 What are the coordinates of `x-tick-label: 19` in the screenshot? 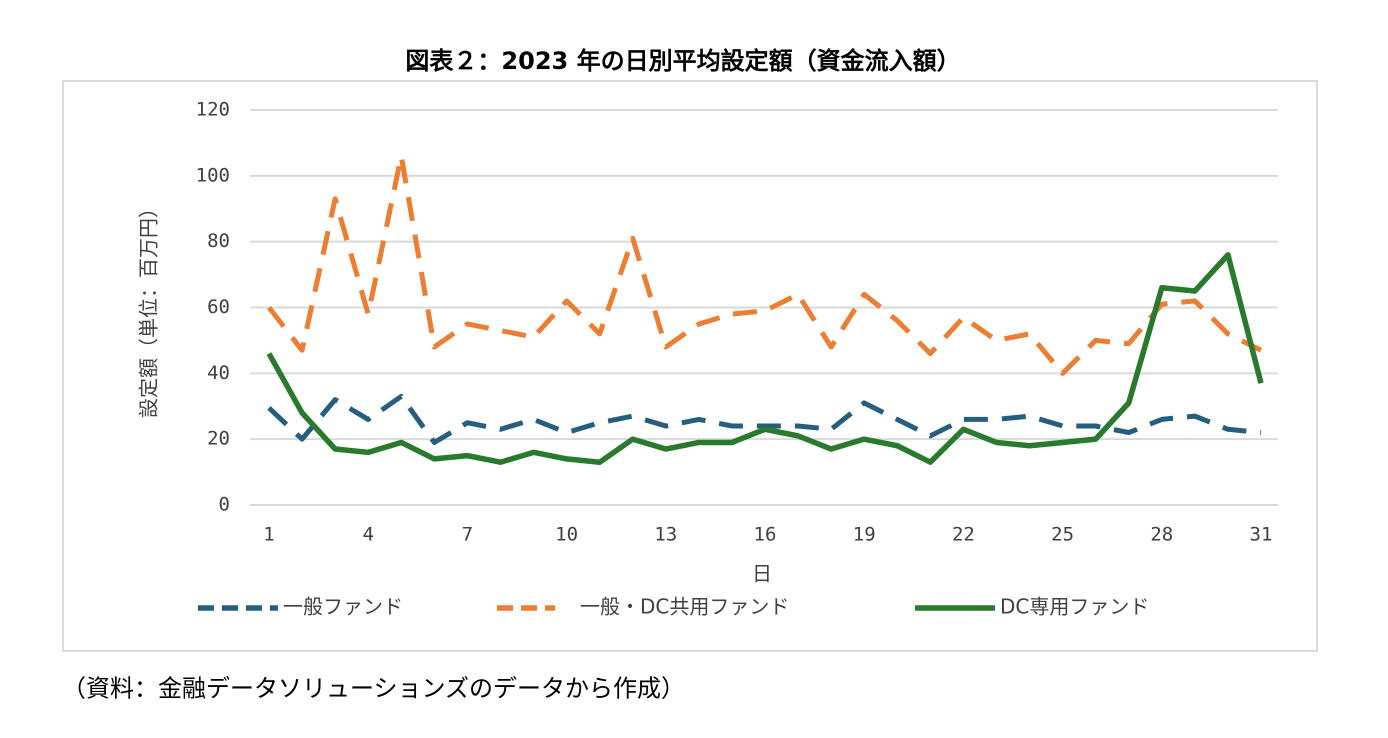 It's located at (864, 535).